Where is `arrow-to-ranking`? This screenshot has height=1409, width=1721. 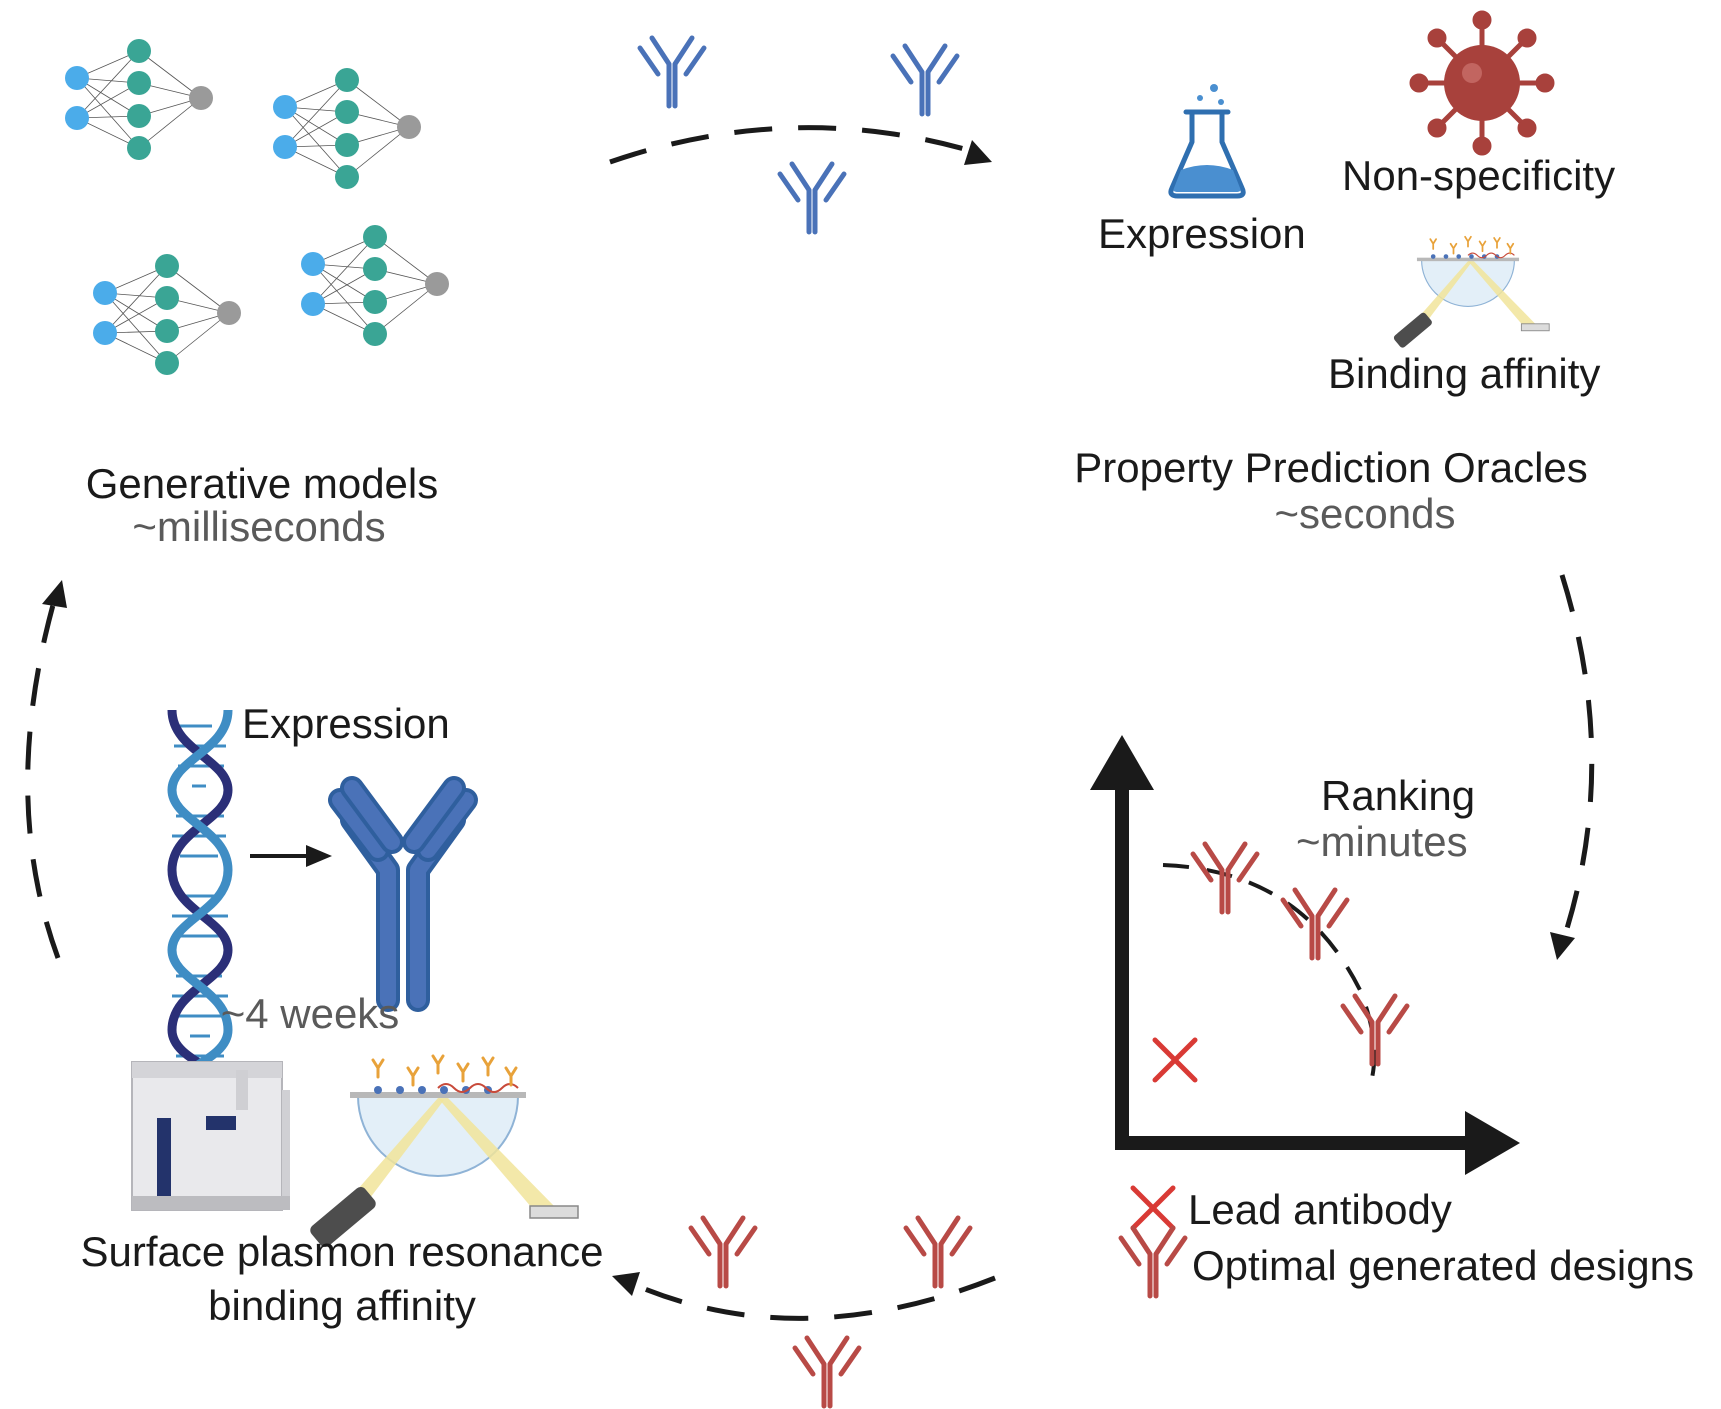 arrow-to-ranking is located at coordinates (1572, 767).